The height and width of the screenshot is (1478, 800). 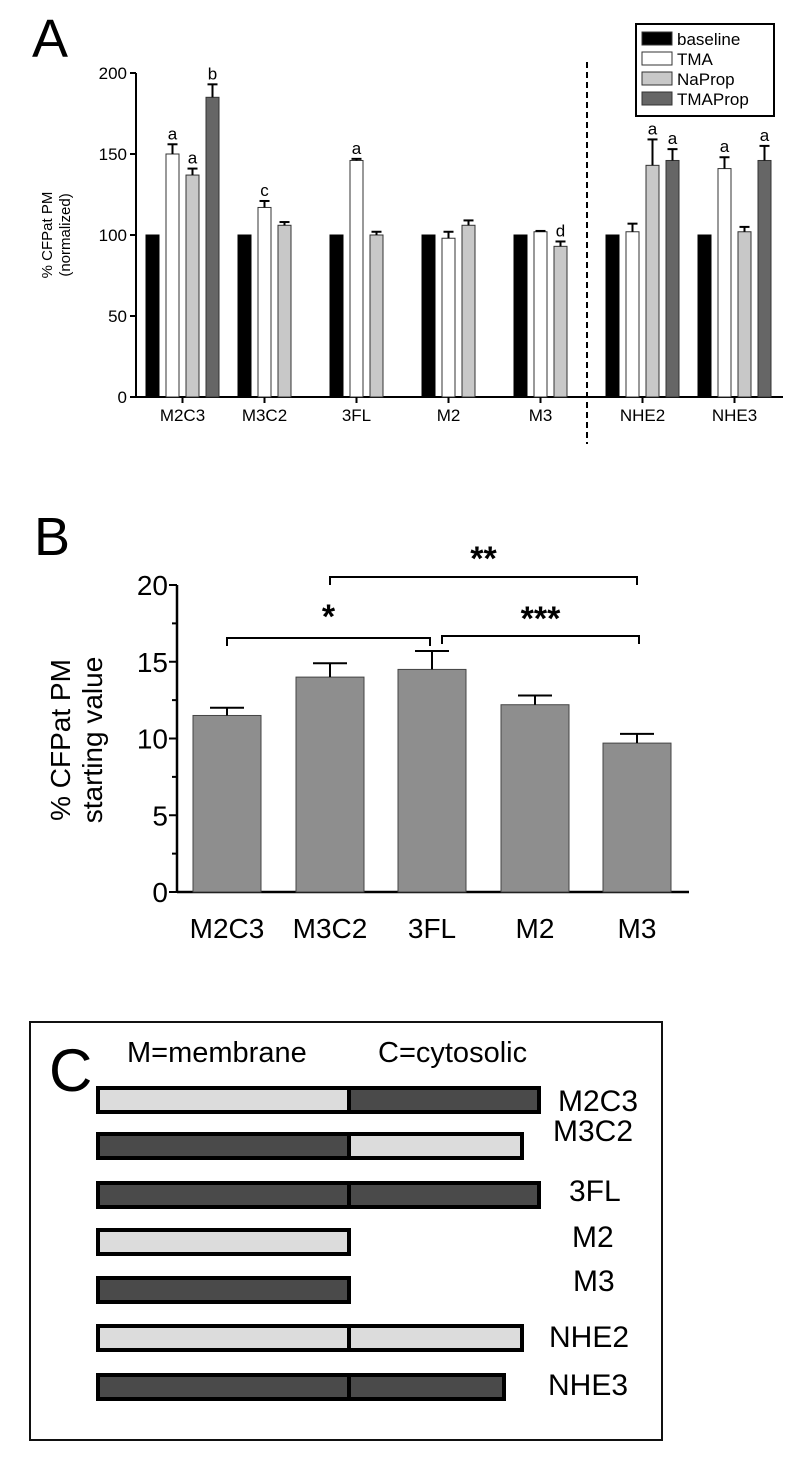 I want to click on membrane-legend: M=membrane, so click(x=217, y=1053).